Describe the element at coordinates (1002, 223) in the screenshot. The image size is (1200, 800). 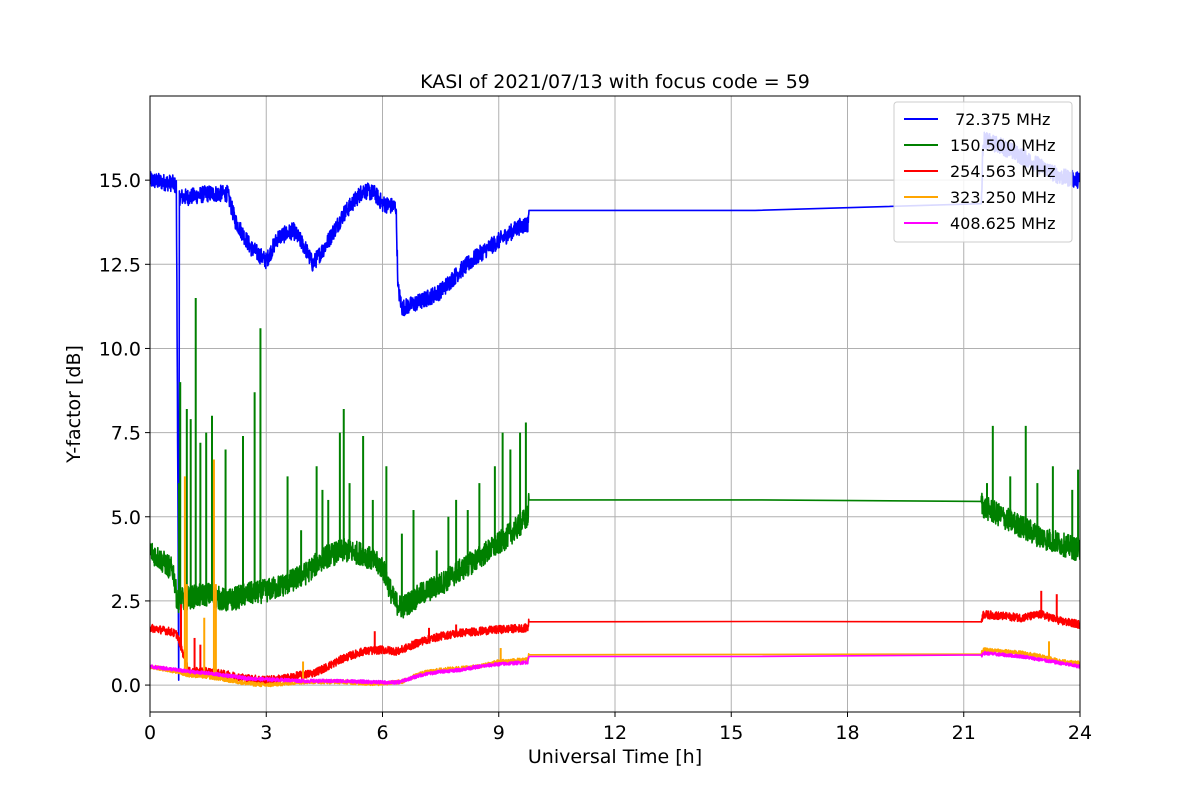
I see `legend-label: 408.625 MHz` at that location.